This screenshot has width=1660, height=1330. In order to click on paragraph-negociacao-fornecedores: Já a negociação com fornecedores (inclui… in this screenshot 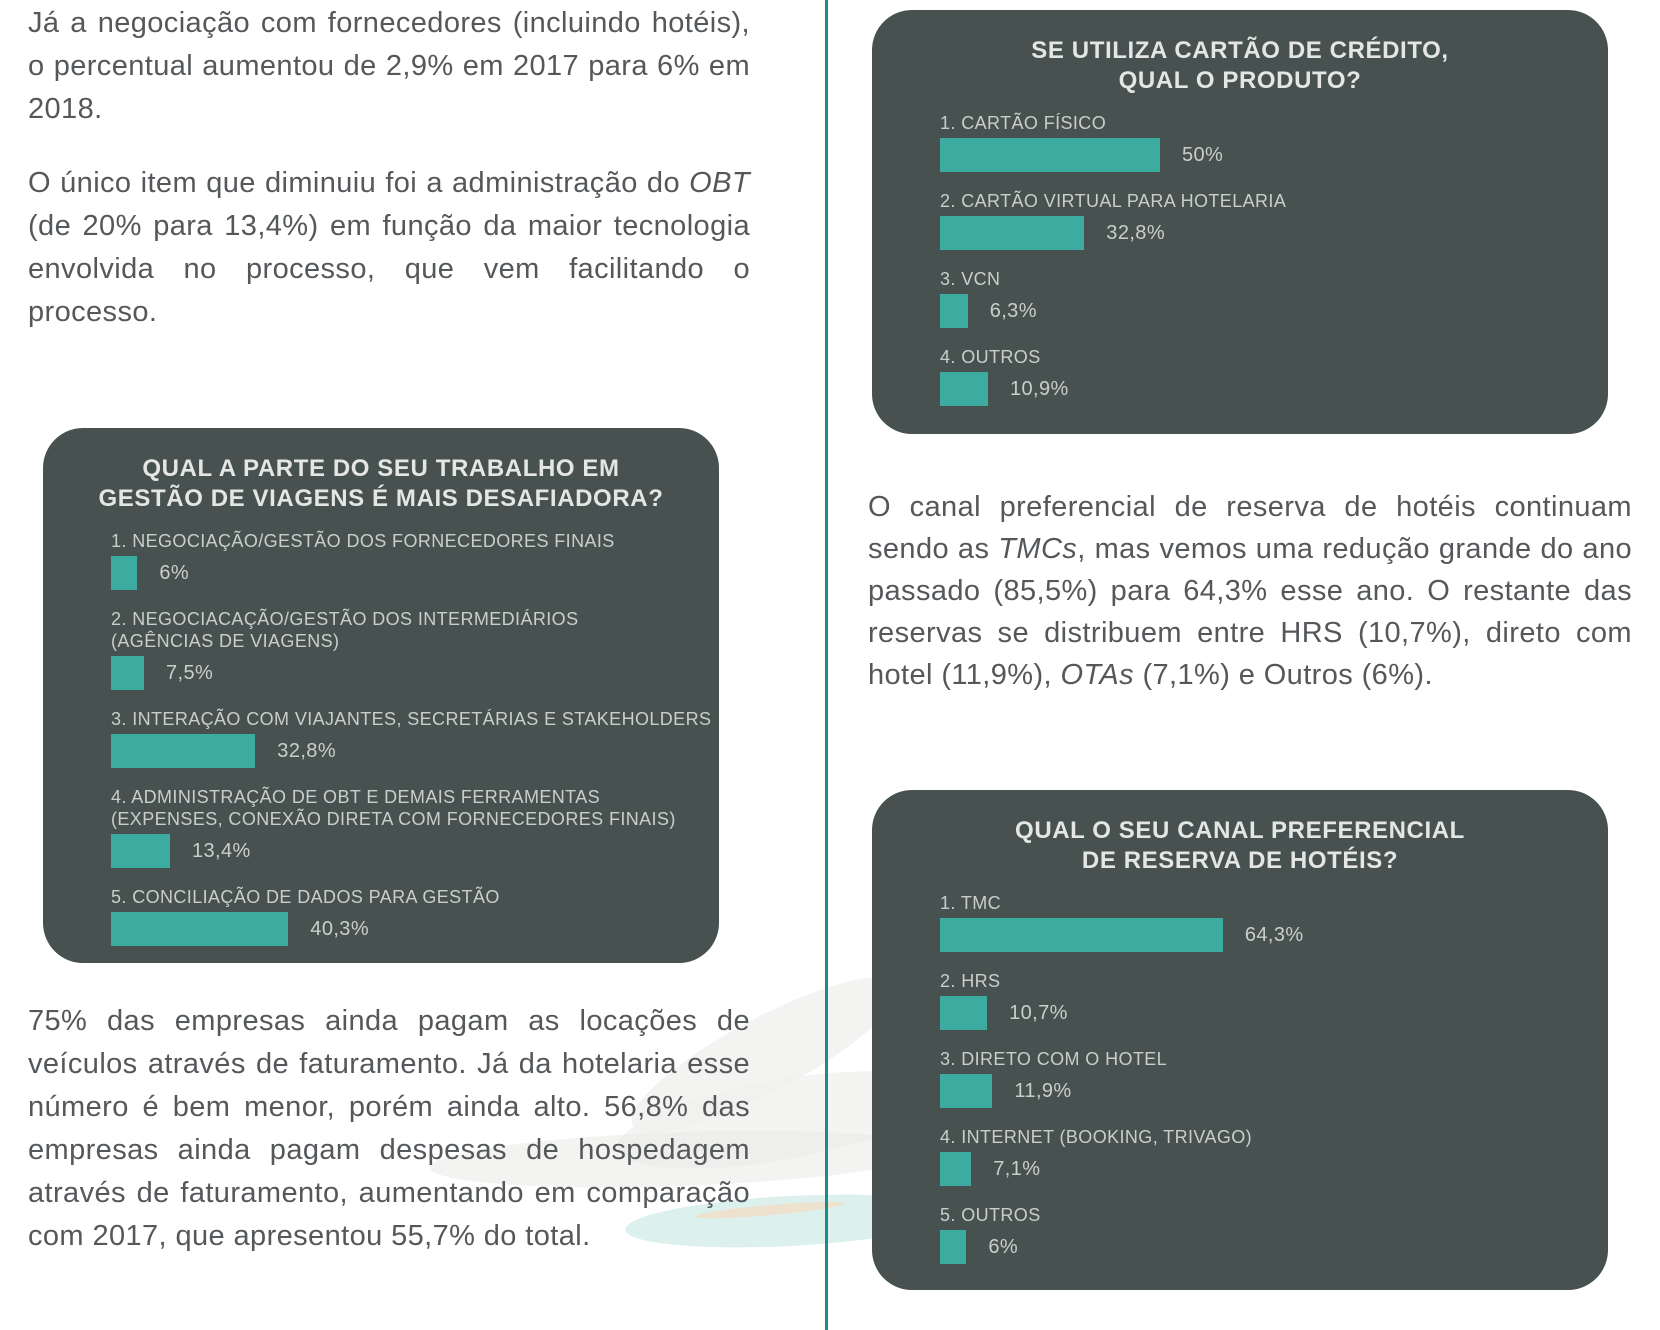, I will do `click(389, 66)`.